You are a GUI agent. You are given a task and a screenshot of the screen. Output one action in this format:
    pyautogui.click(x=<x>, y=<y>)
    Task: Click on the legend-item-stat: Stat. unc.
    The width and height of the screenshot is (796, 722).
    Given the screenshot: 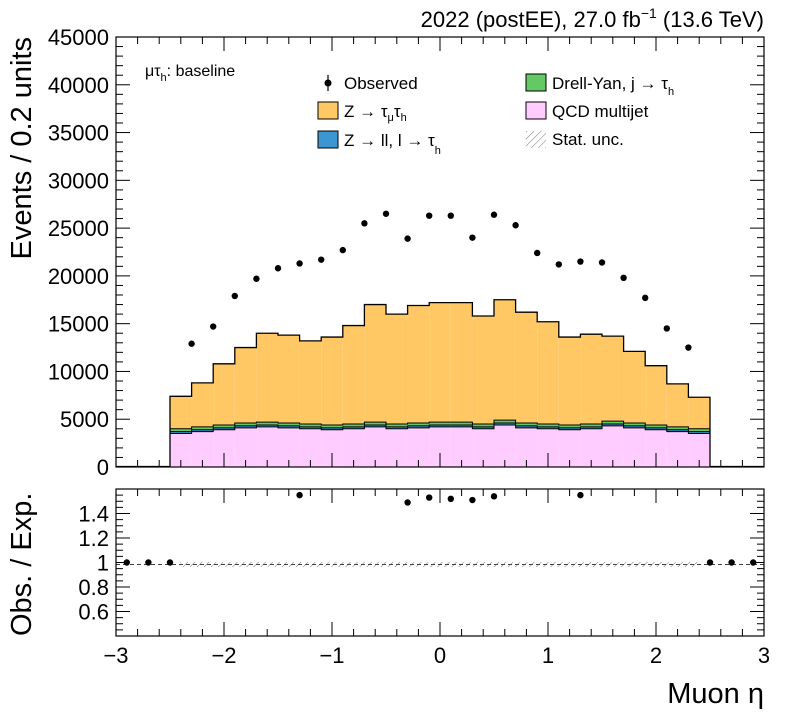 What is the action you would take?
    pyautogui.click(x=575, y=139)
    